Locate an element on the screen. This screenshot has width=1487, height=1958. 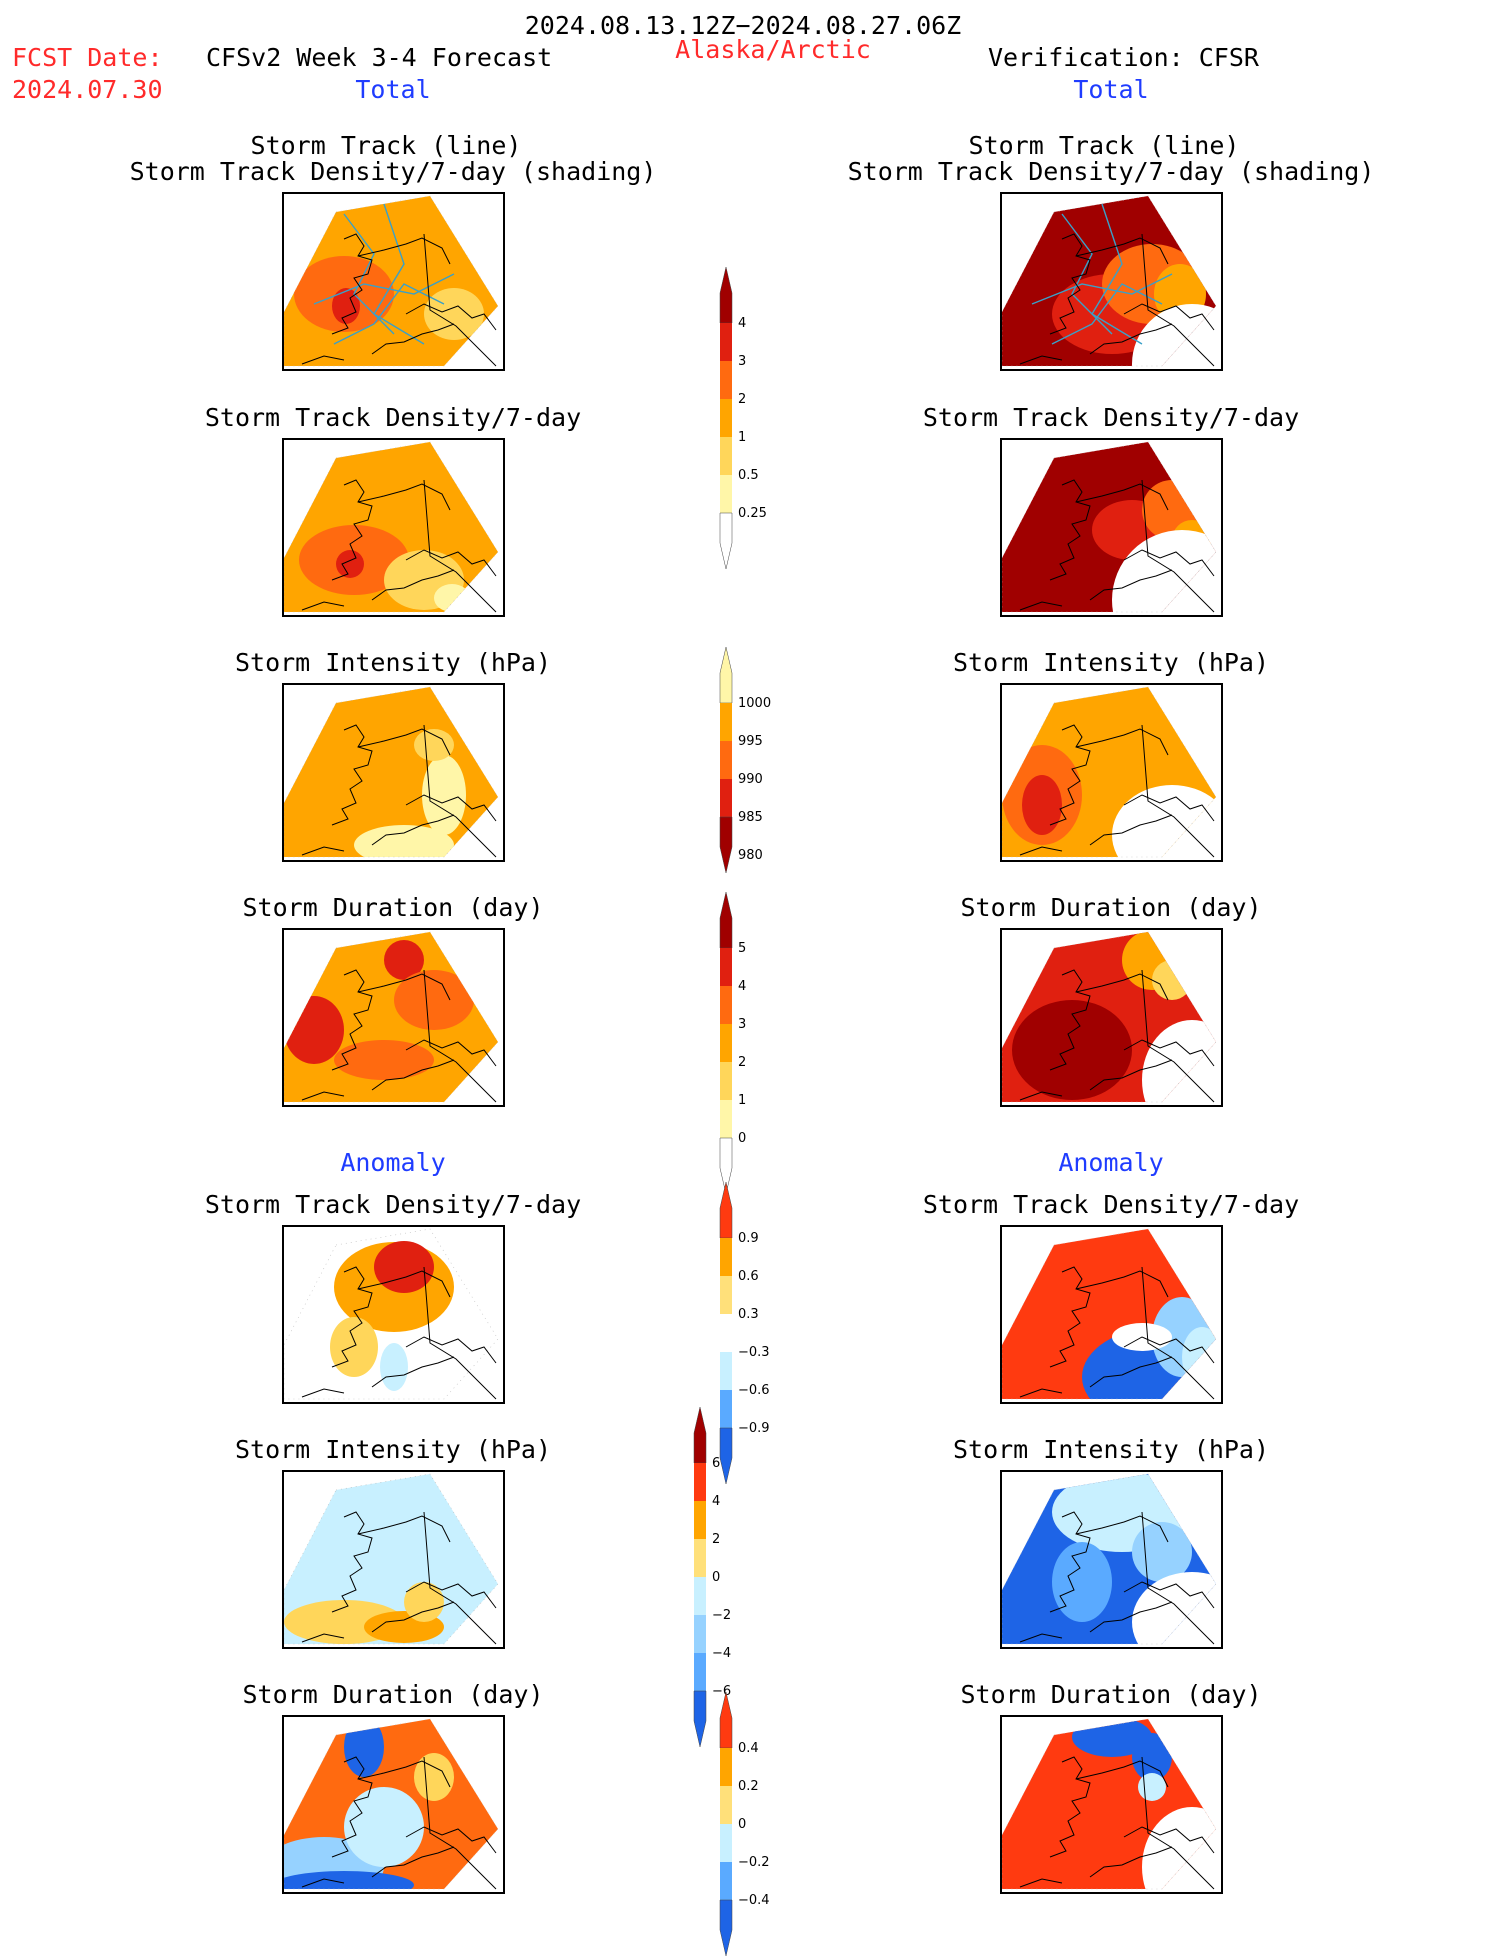
verification-label: Verification: CFSR is located at coordinates (1123, 57).